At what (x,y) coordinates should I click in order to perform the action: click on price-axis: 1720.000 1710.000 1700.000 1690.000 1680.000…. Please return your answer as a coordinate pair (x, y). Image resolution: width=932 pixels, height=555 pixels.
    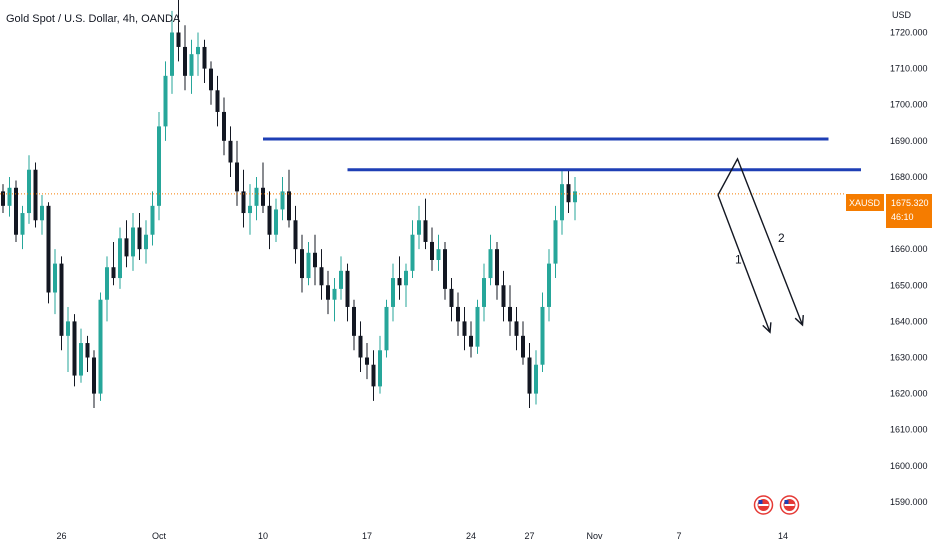
    Looking at the image, I should click on (909, 267).